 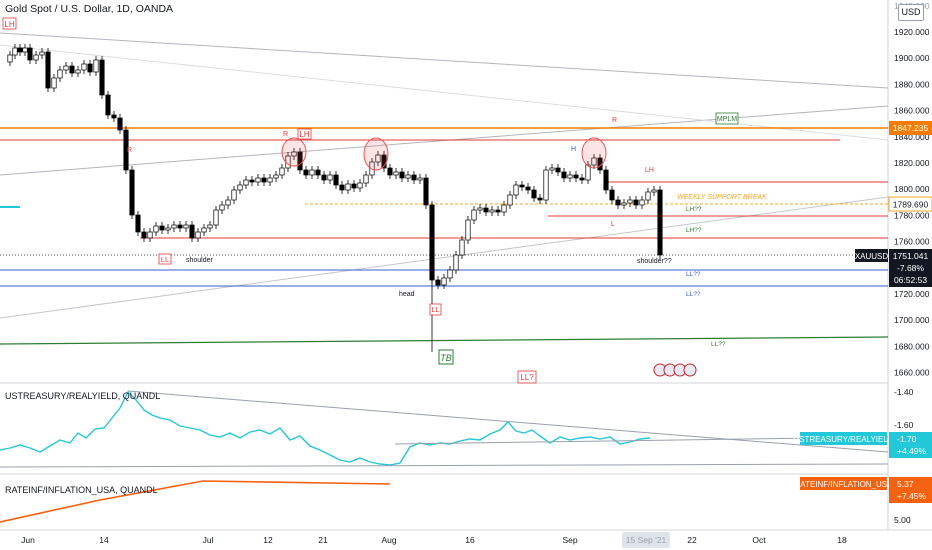 I want to click on time-tick-label: 22, so click(x=692, y=540).